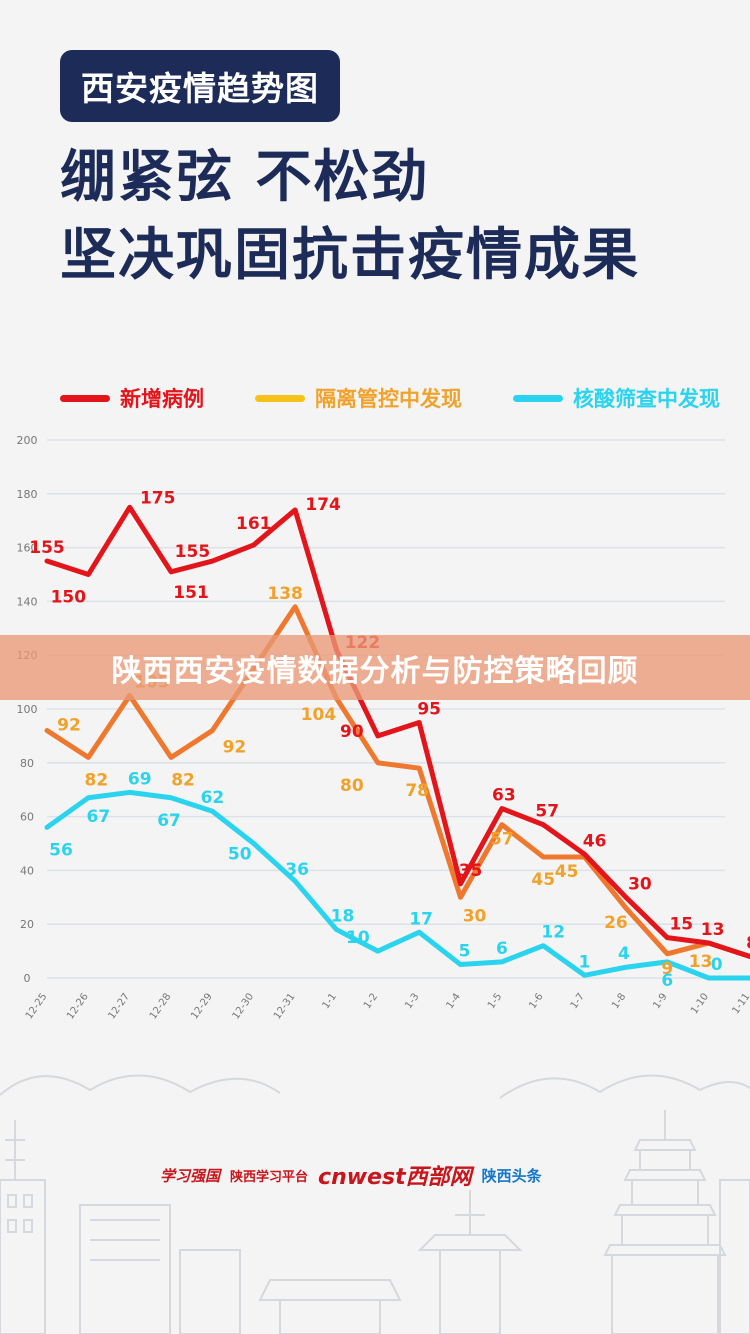 Image resolution: width=750 pixels, height=1334 pixels. What do you see at coordinates (465, 952) in the screenshot?
I see `data-label: 5` at bounding box center [465, 952].